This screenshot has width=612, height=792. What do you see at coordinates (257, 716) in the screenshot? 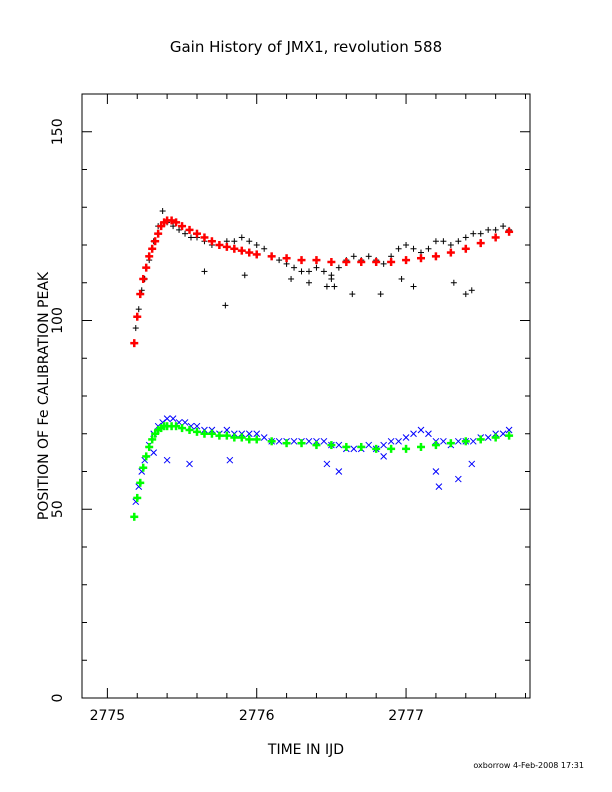
I see `x-tick-labels: 2775 2776 2777` at bounding box center [257, 716].